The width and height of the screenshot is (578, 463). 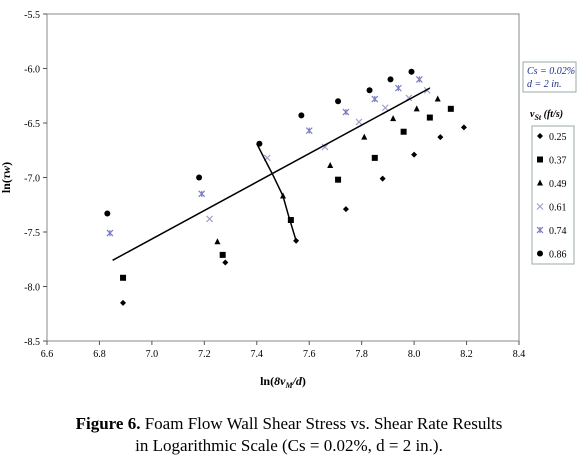 I want to click on x-tick-label: 6.6, so click(x=47, y=354).